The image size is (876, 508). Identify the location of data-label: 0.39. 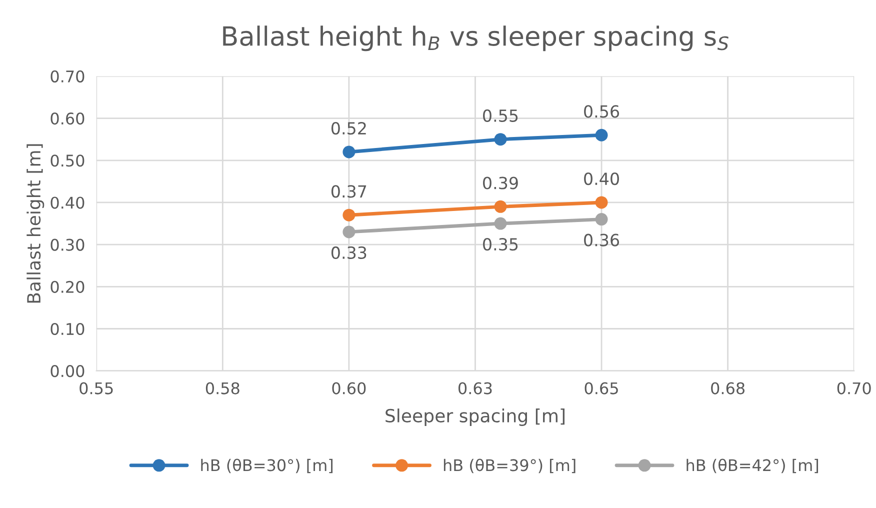
(500, 183).